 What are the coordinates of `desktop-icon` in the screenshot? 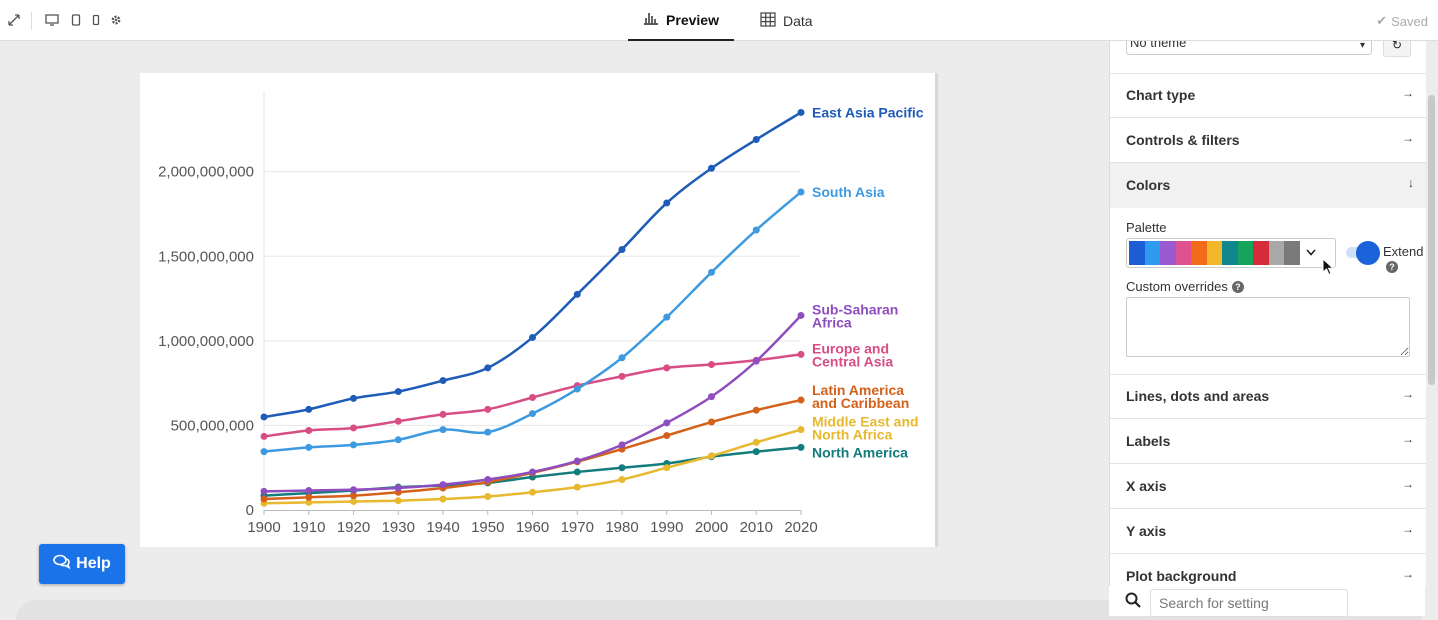 It's located at (52, 20).